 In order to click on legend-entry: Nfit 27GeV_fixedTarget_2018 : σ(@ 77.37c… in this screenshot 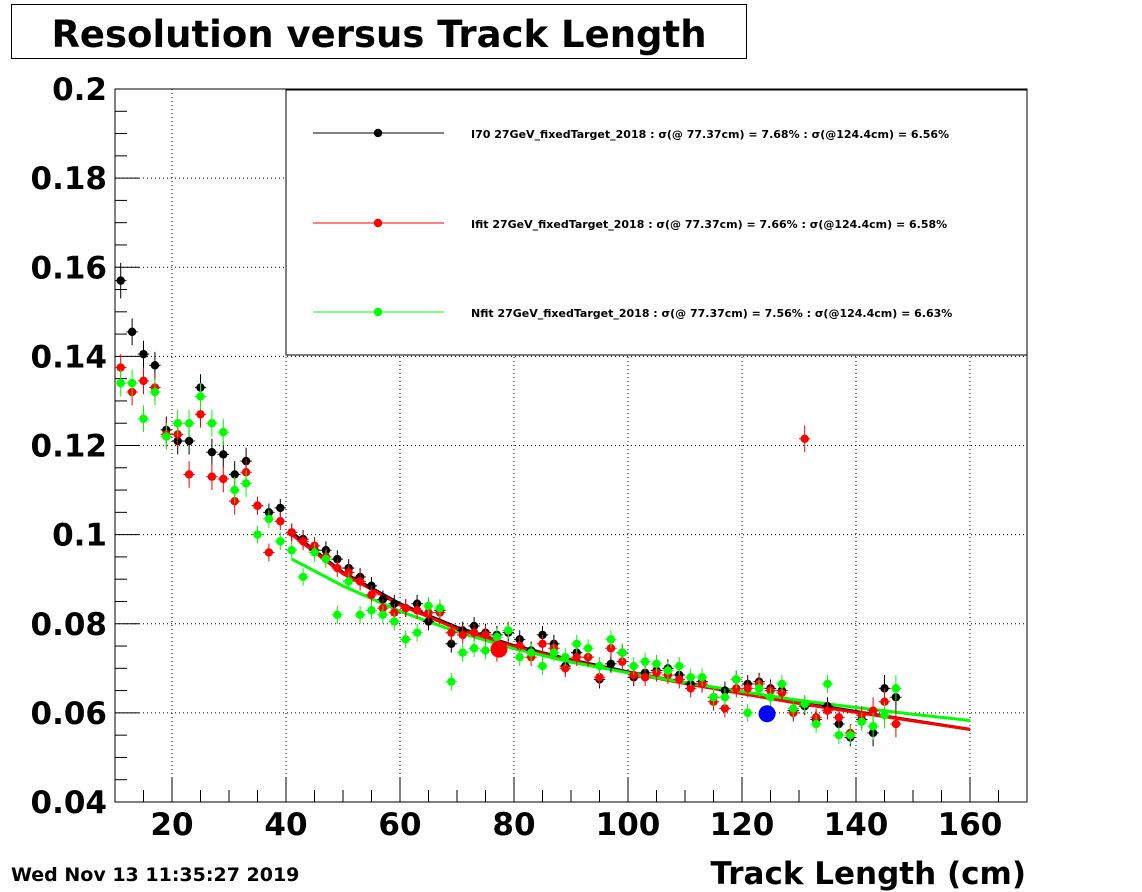, I will do `click(711, 313)`.